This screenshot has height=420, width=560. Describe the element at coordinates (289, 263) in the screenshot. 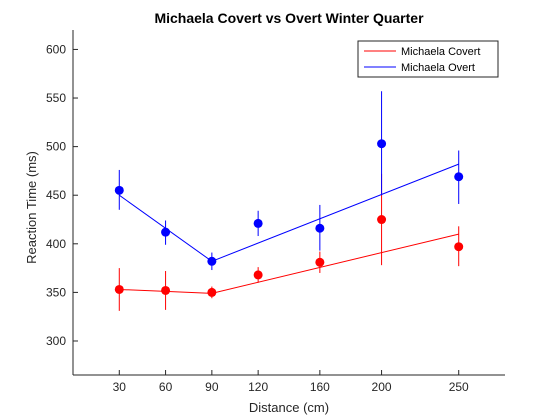

I see `fit-line` at that location.